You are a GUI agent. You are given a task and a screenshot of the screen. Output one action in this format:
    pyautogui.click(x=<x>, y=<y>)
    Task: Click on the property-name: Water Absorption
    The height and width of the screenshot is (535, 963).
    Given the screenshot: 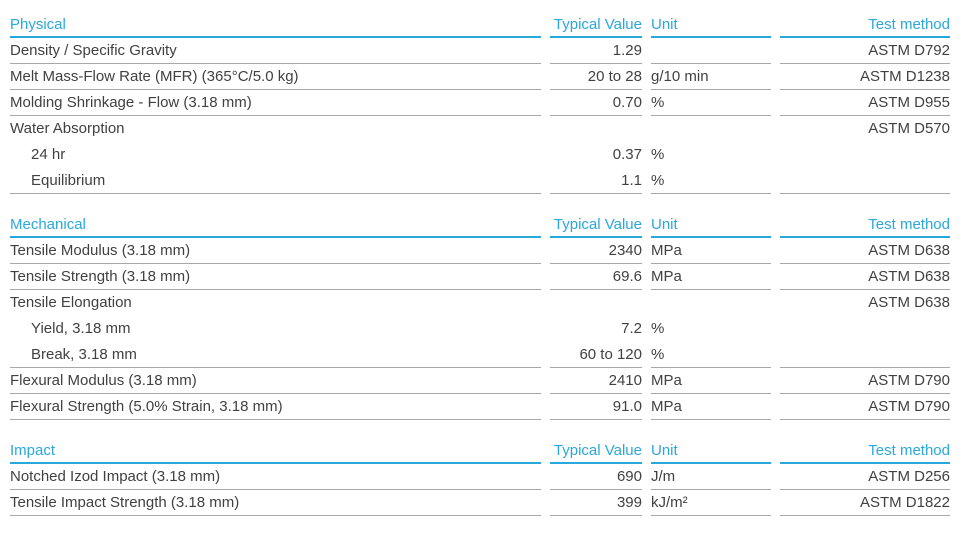 What is the action you would take?
    pyautogui.click(x=67, y=128)
    